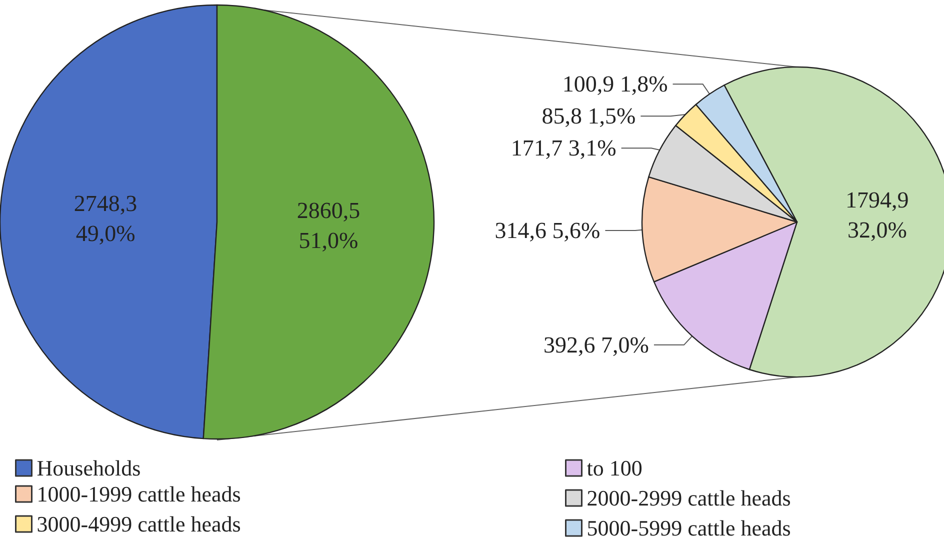 Image resolution: width=944 pixels, height=545 pixels. What do you see at coordinates (138, 494) in the screenshot?
I see `legend-label: 1000-1999 cattle heads` at bounding box center [138, 494].